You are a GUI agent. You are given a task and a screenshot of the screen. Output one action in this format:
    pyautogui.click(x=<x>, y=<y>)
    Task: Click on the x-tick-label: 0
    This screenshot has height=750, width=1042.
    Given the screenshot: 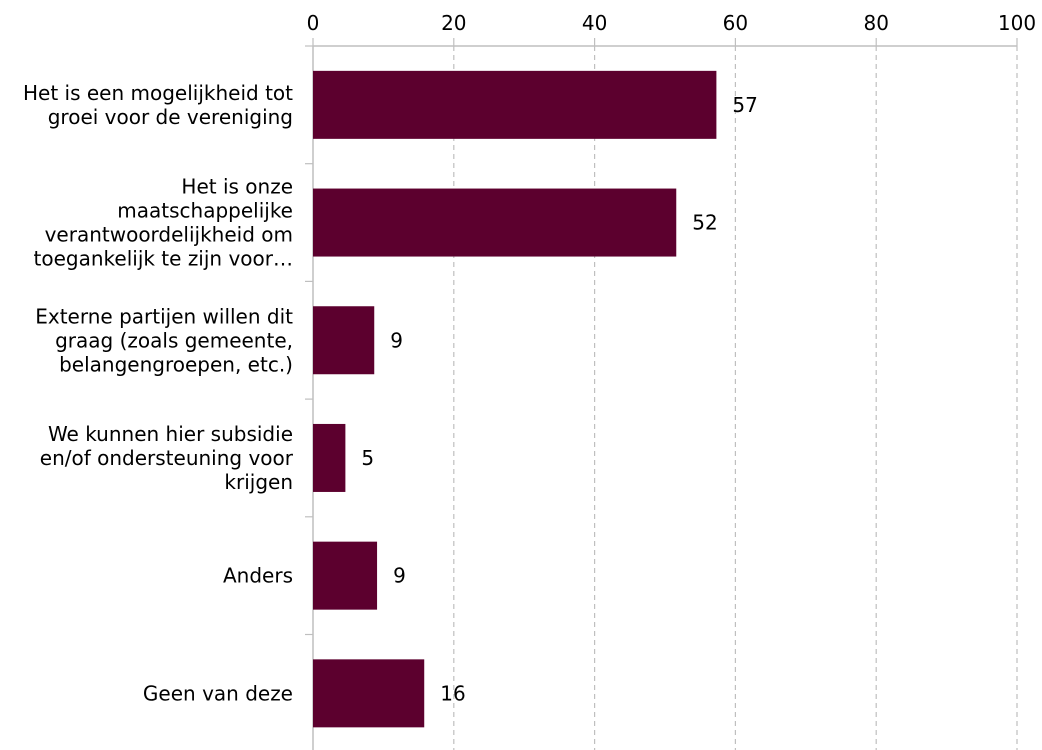 What is the action you would take?
    pyautogui.click(x=313, y=23)
    